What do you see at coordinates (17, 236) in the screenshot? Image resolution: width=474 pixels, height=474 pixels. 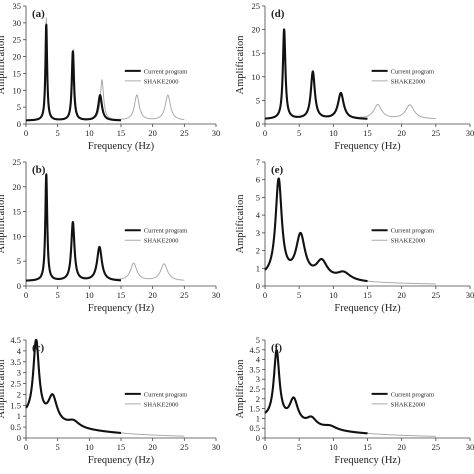 I see `y-tick-label: 10` at bounding box center [17, 236].